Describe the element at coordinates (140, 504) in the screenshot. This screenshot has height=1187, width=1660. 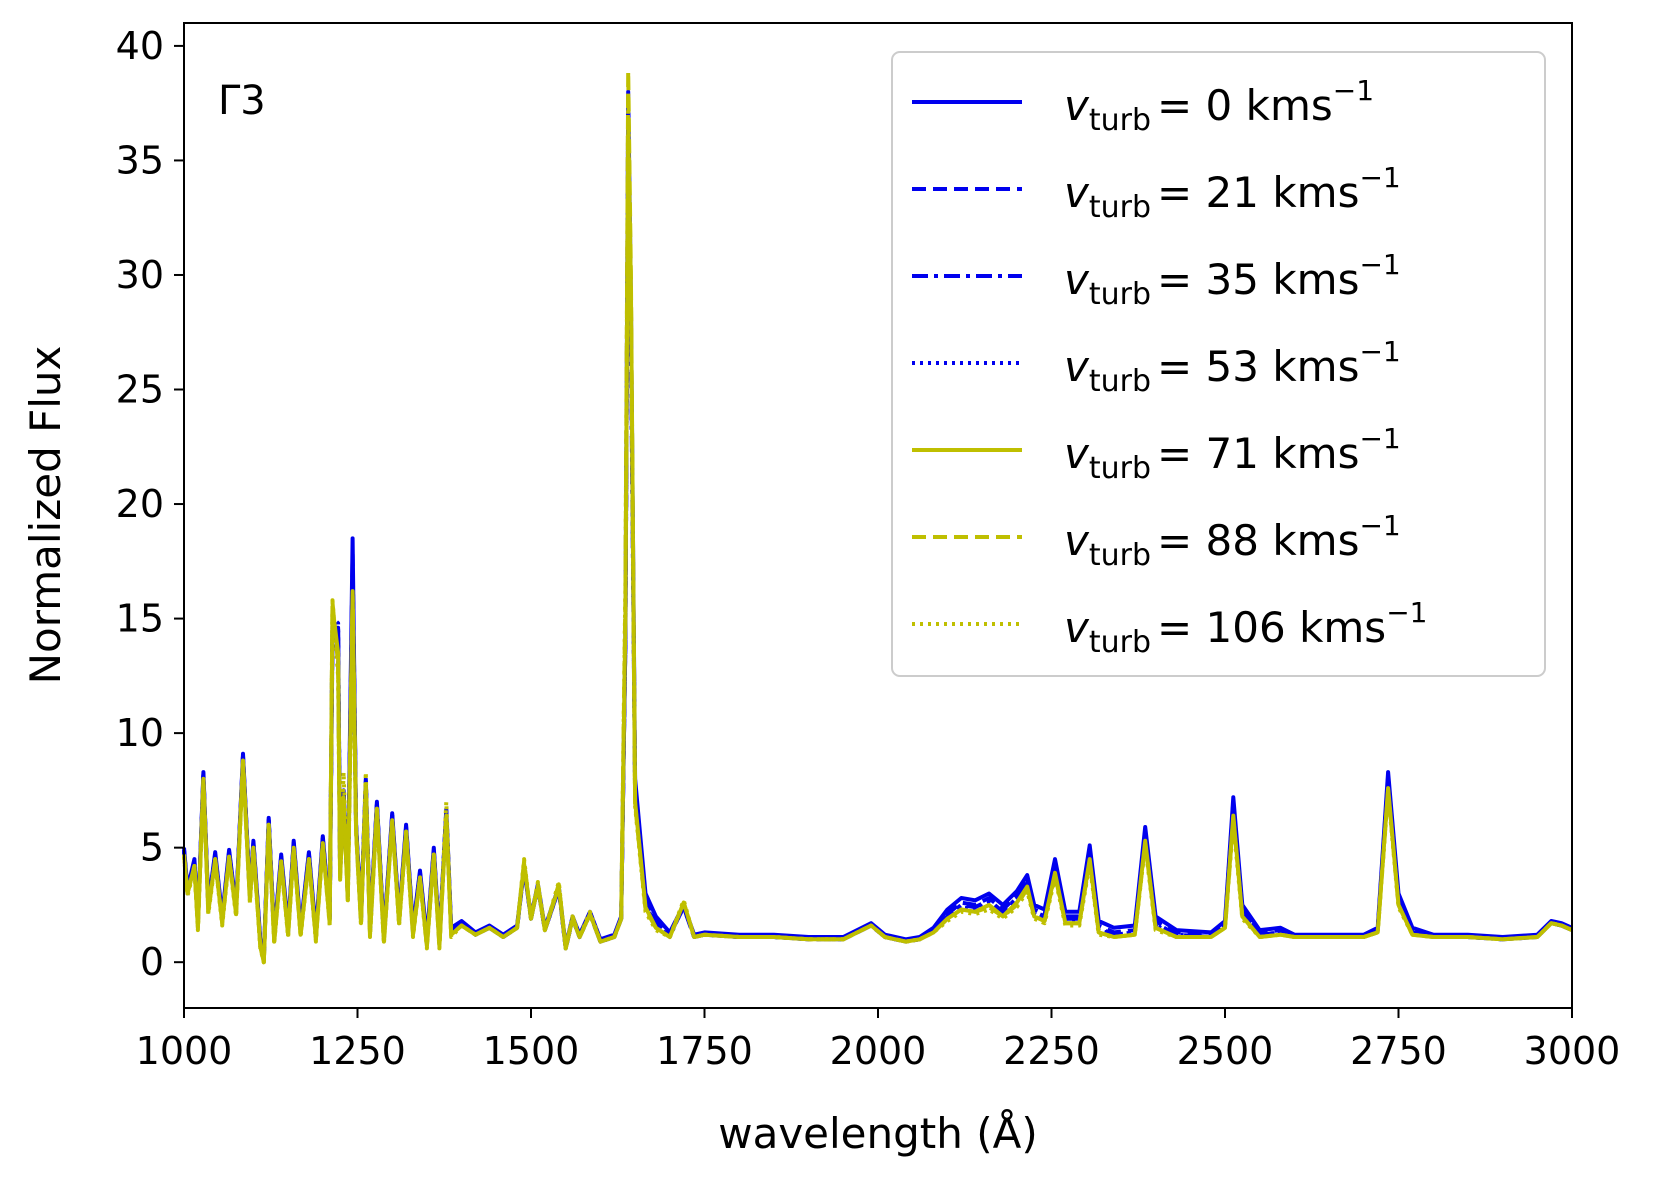
I see `y-tick-label: 20` at that location.